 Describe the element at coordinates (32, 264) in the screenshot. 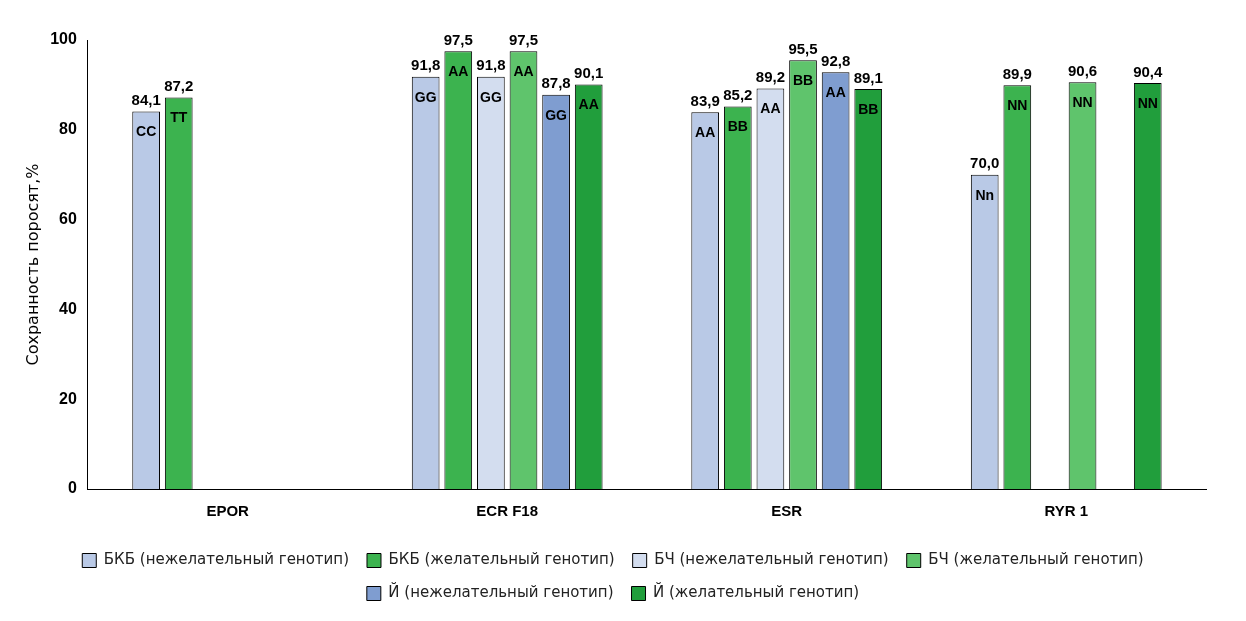

I see `y-axis-title: Сохранность поросят,%` at that location.